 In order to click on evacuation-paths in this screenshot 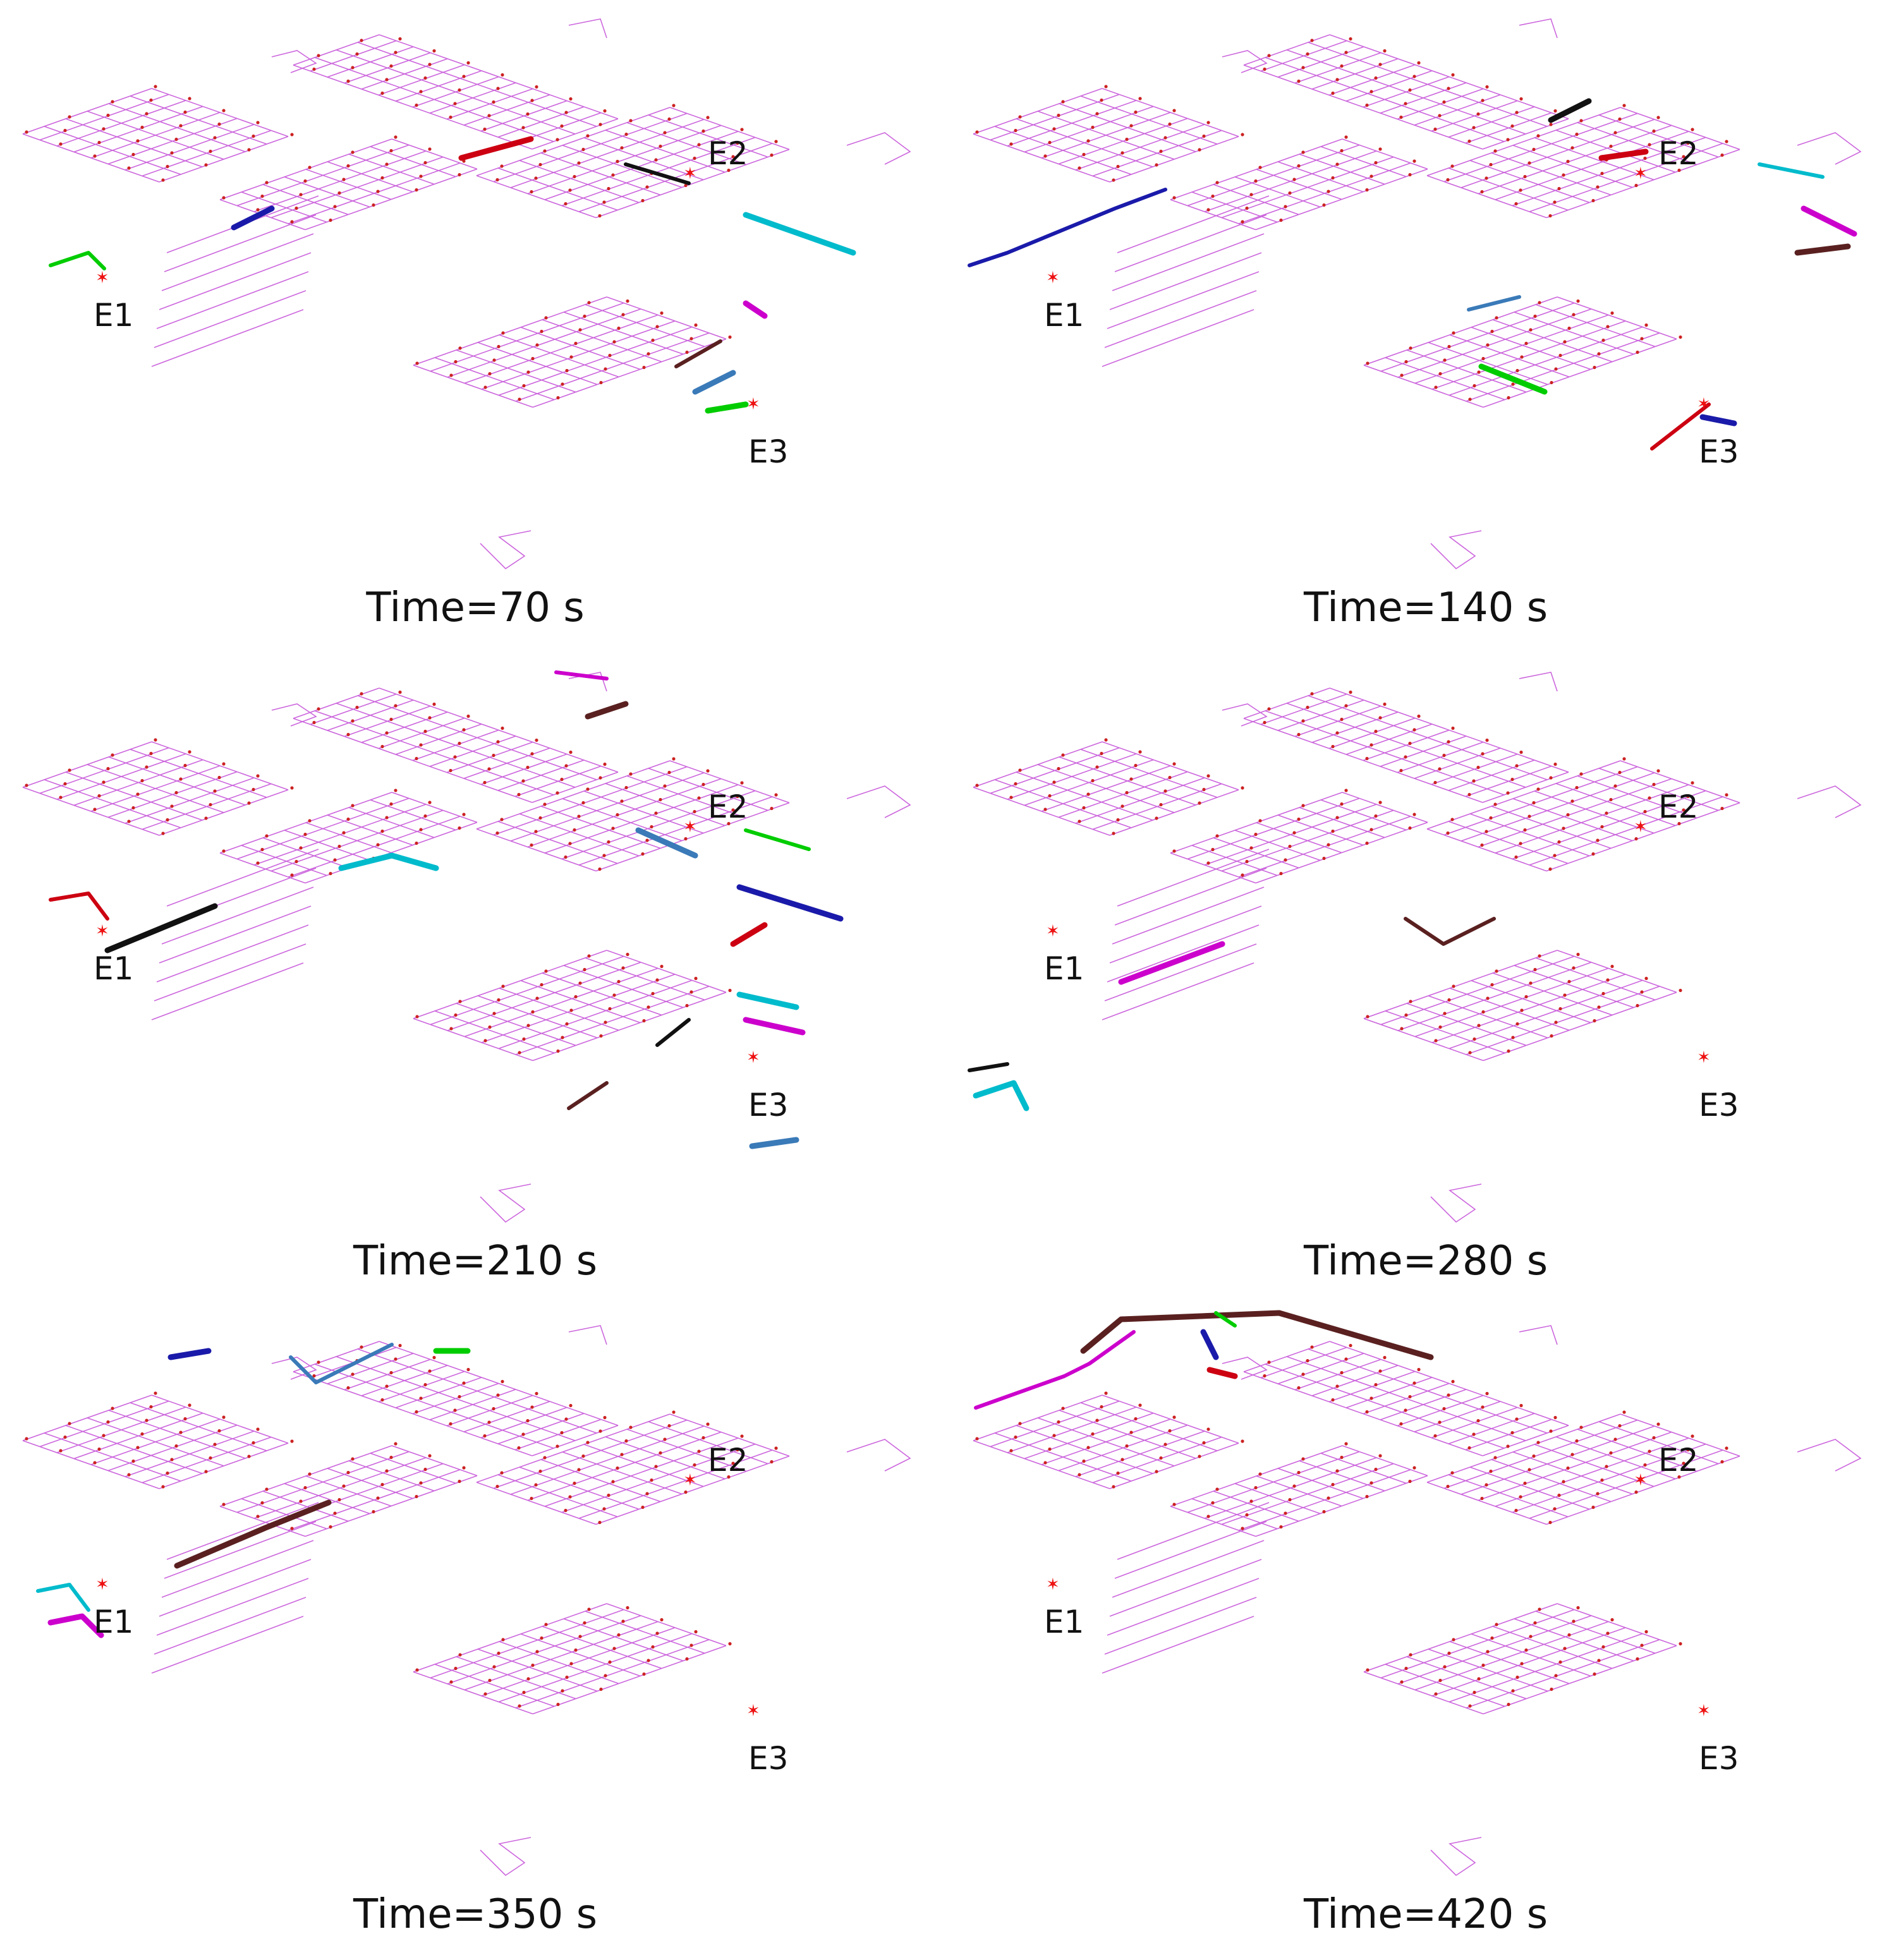, I will do `click(253, 1490)`.